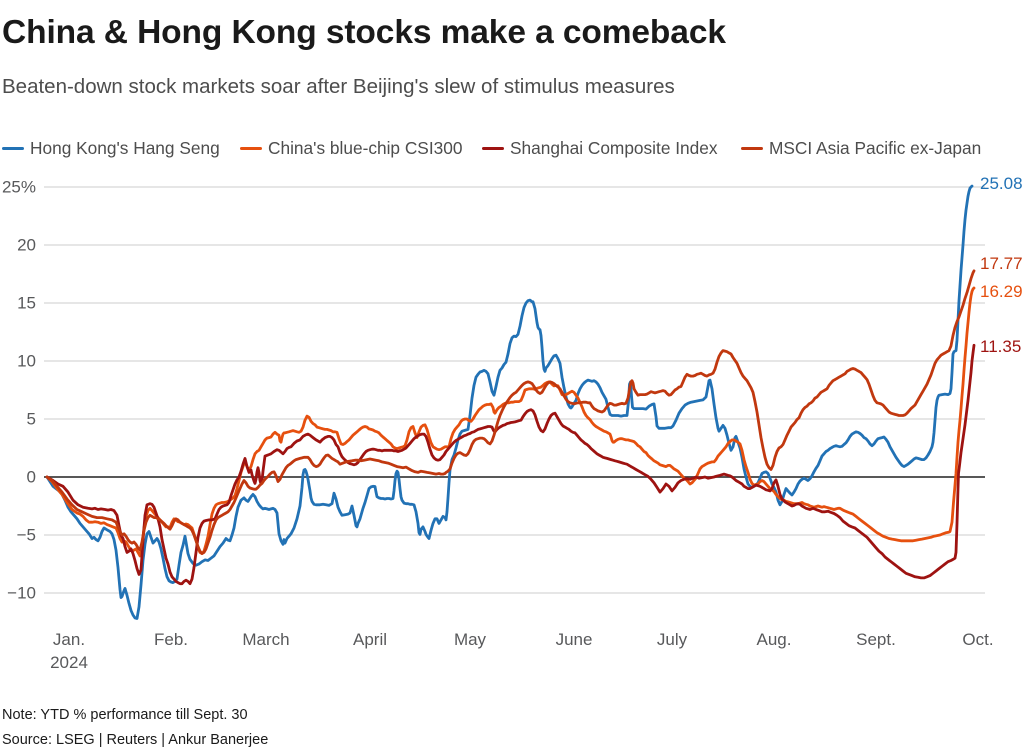 This screenshot has width=1024, height=756. What do you see at coordinates (19, 187) in the screenshot?
I see `svg-text: 25%` at bounding box center [19, 187].